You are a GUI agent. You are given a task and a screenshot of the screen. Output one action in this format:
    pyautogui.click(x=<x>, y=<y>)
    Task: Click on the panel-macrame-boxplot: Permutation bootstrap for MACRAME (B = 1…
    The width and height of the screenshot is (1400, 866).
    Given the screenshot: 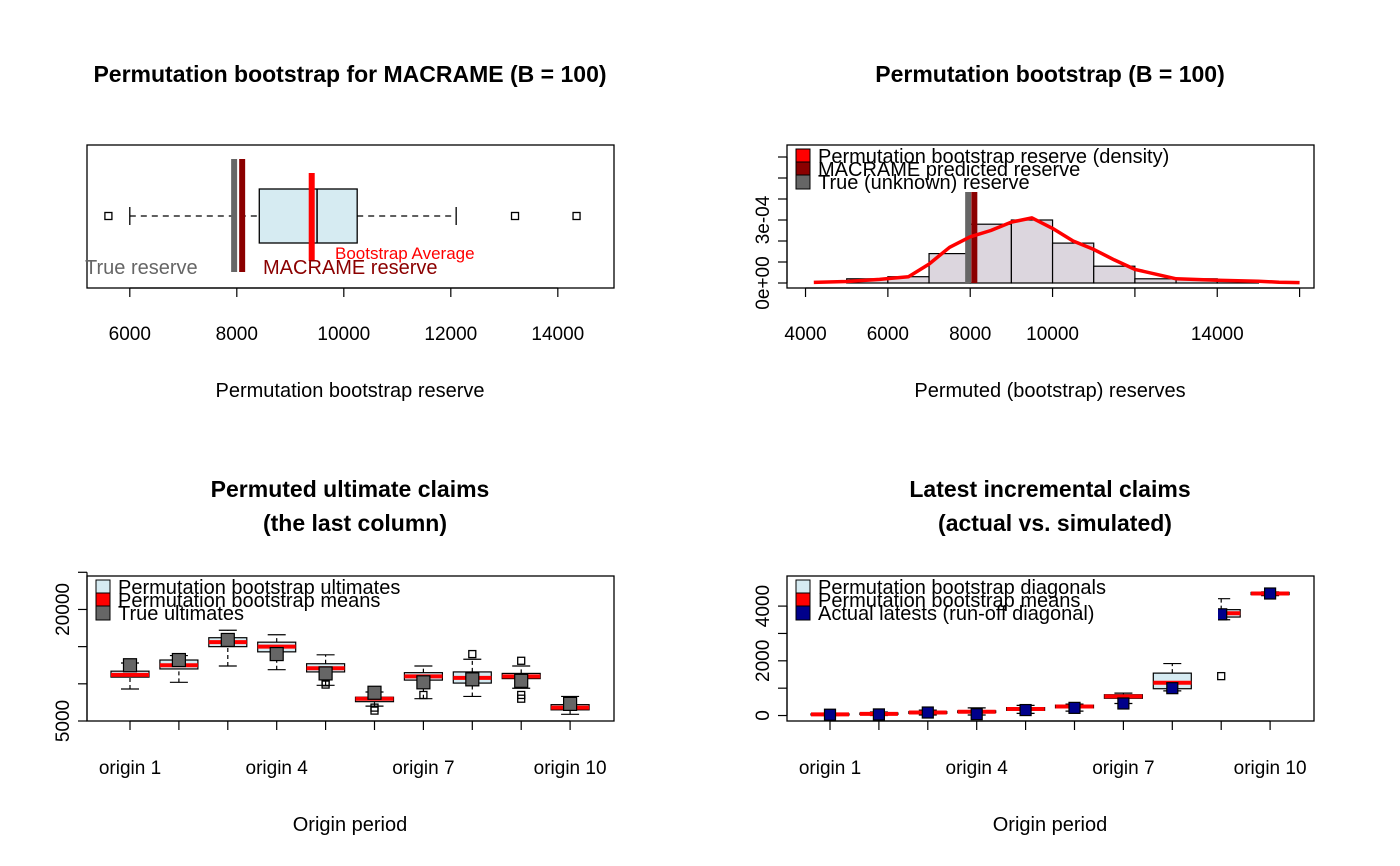 What is the action you would take?
    pyautogui.click(x=350, y=231)
    